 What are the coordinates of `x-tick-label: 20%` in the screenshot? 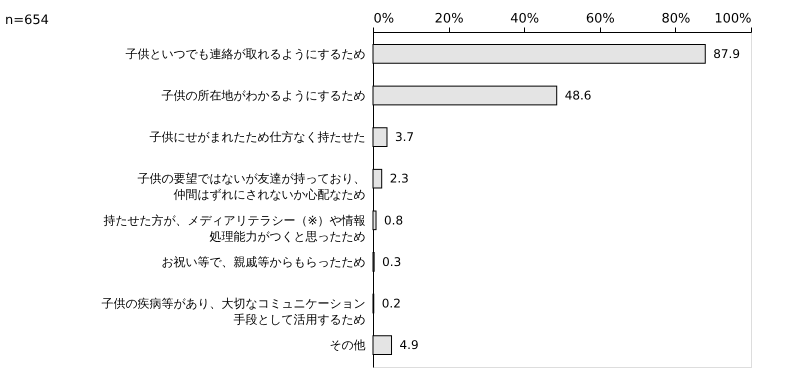 It's located at (449, 19).